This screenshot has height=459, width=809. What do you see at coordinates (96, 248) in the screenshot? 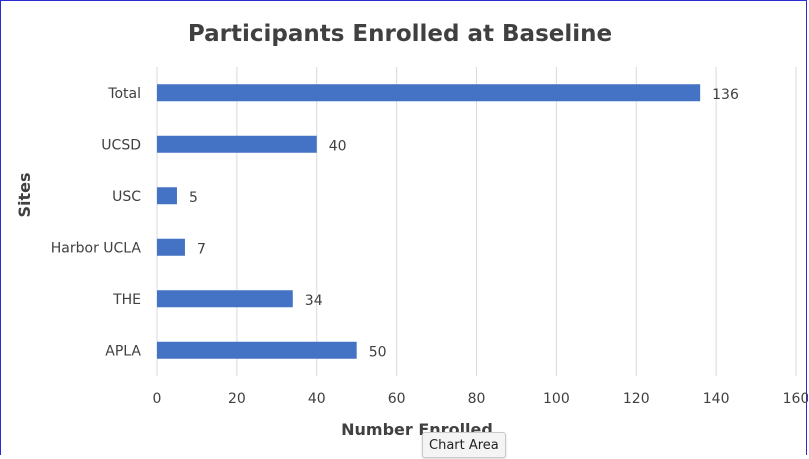
I see `category-label: Harbor UCLA` at bounding box center [96, 248].